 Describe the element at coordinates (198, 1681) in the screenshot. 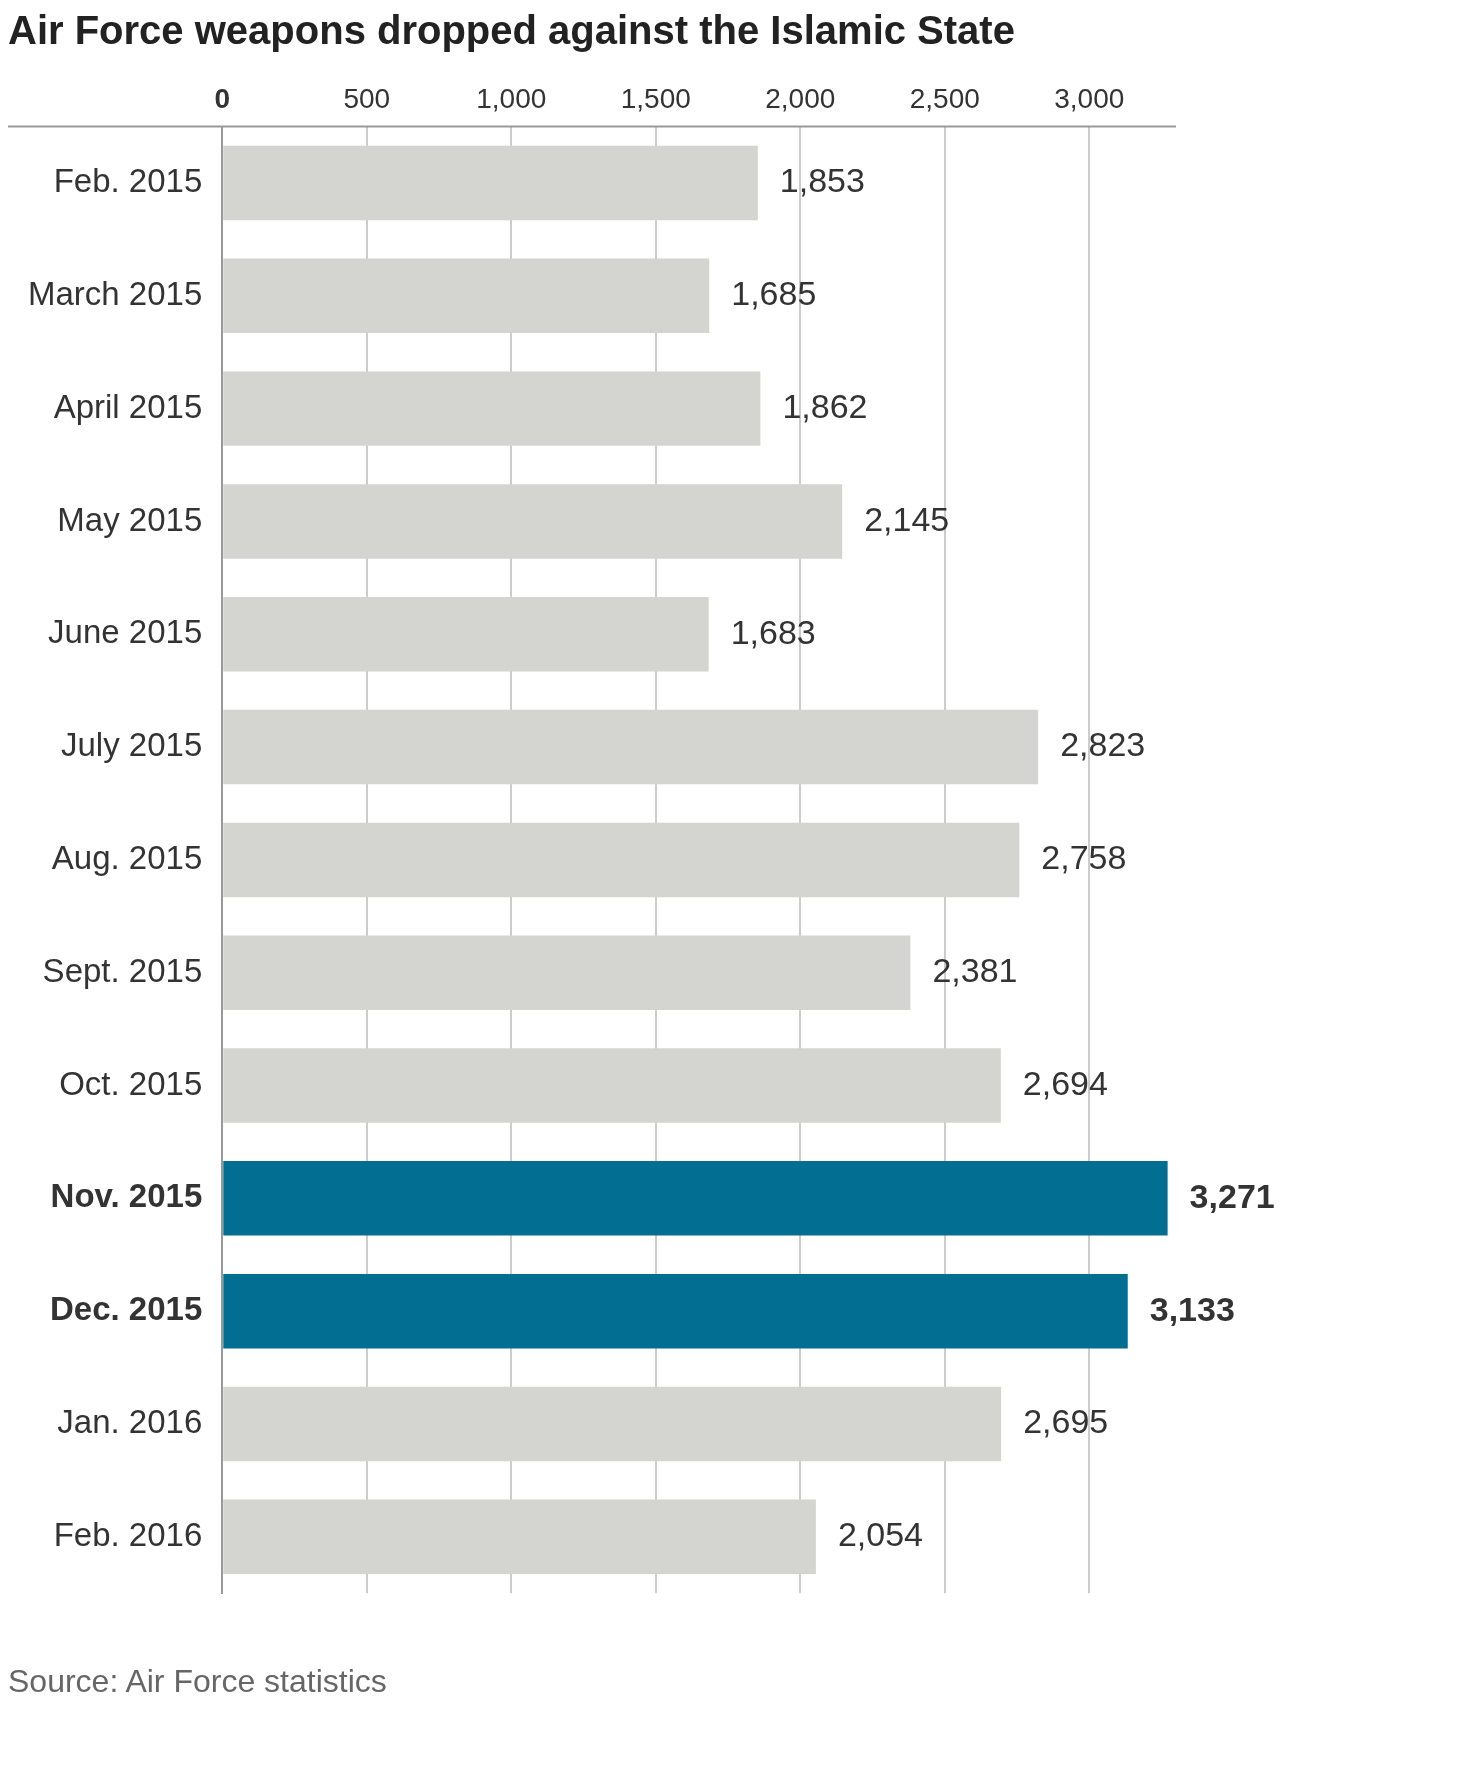

I see `source-note: Source: Air Force statistics` at that location.